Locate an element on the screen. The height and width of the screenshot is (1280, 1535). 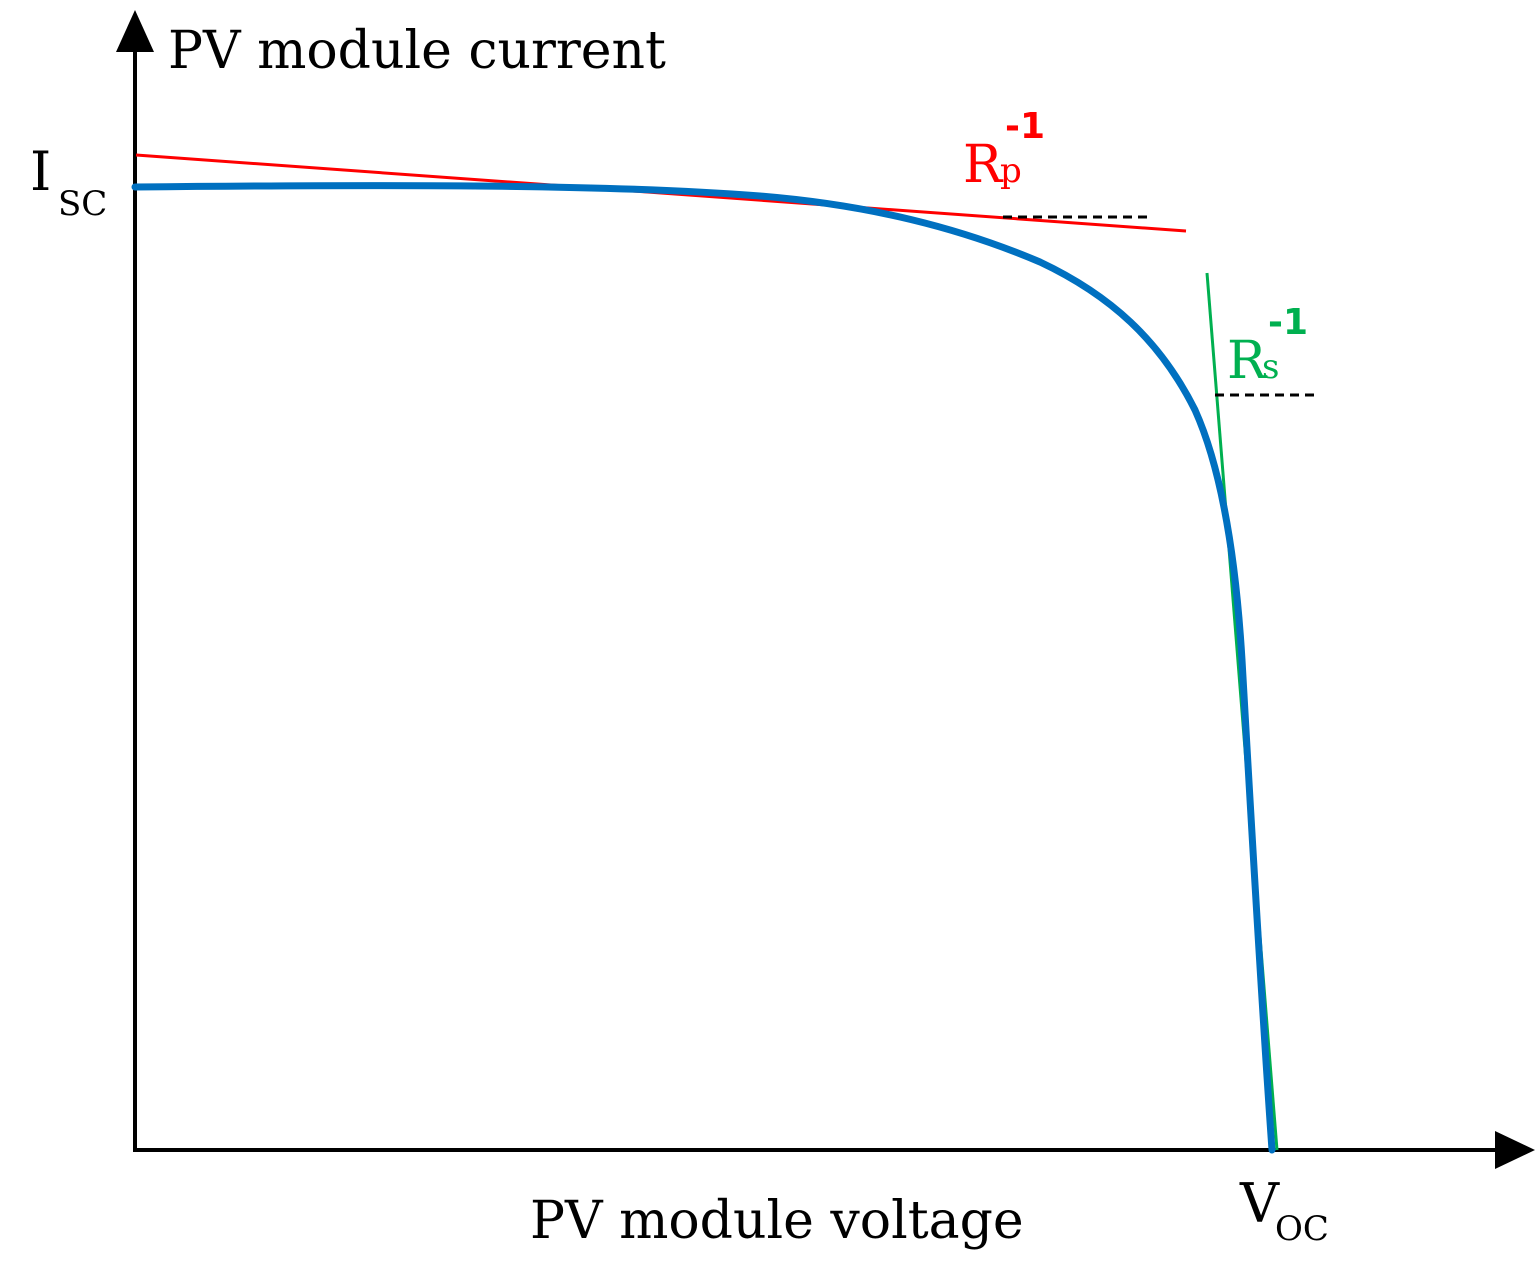
isc-label: I SC is located at coordinates (68, 182).